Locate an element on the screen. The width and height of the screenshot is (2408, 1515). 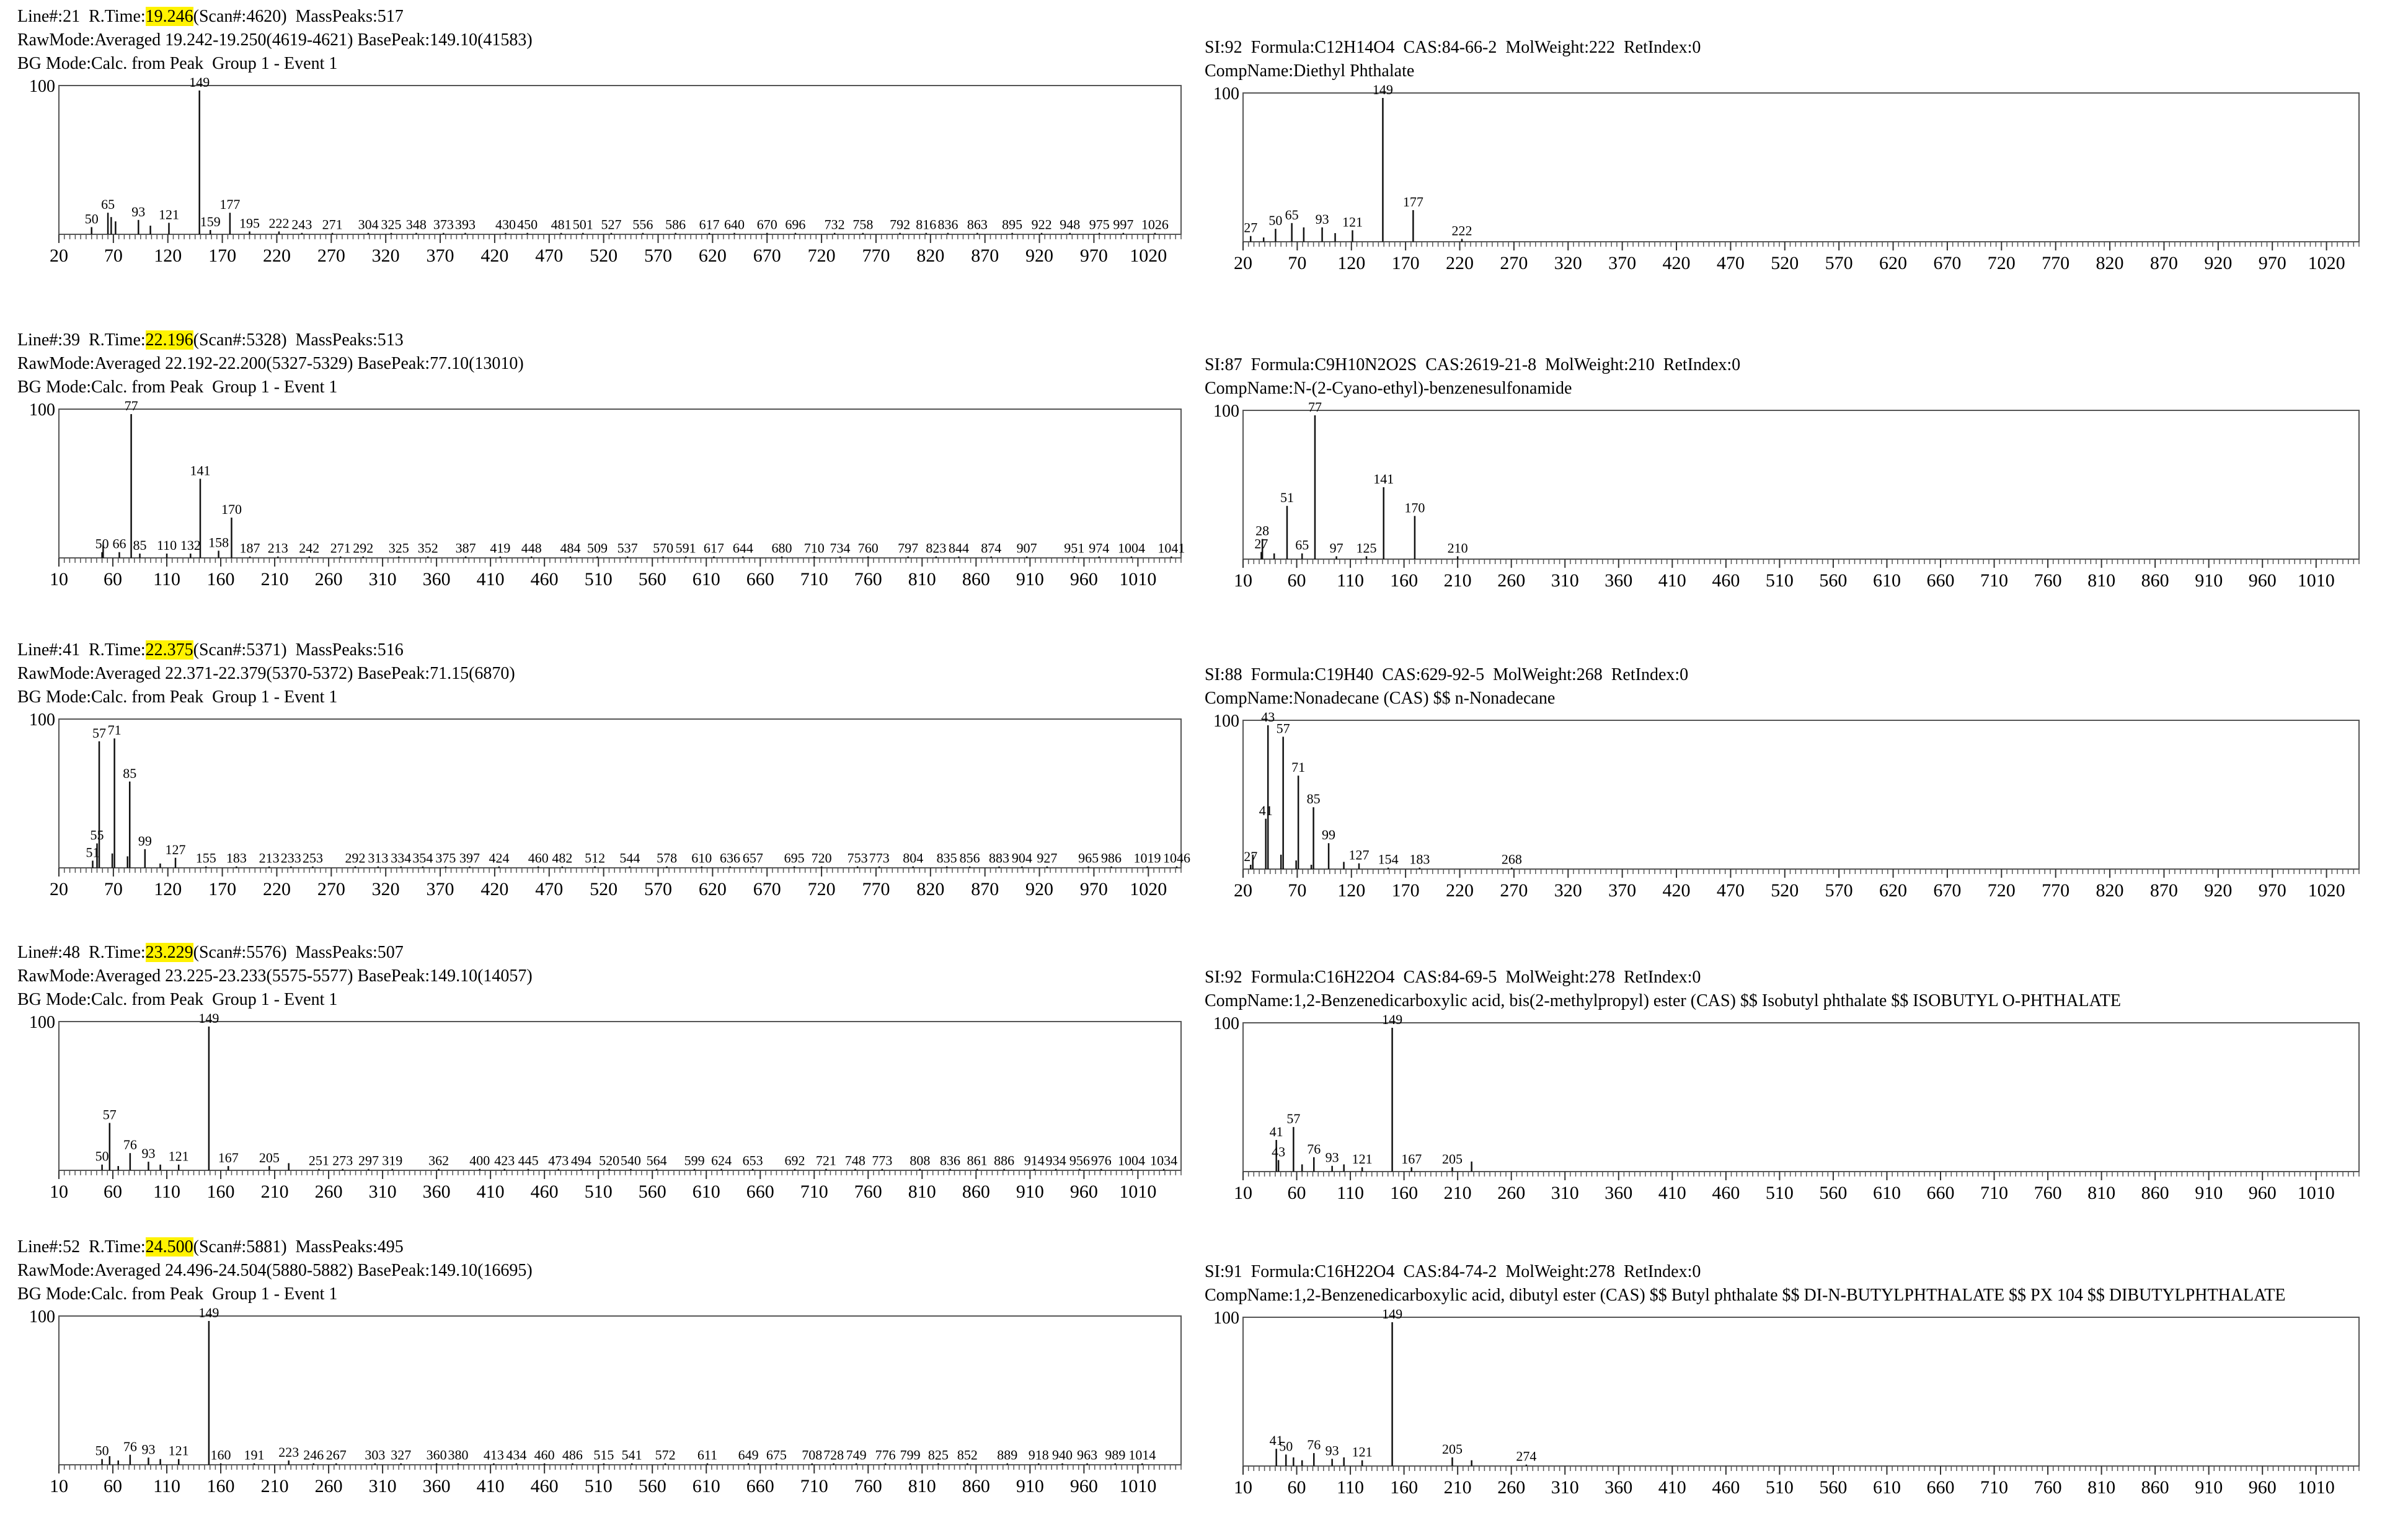
peak-label: 692 is located at coordinates (795, 1160).